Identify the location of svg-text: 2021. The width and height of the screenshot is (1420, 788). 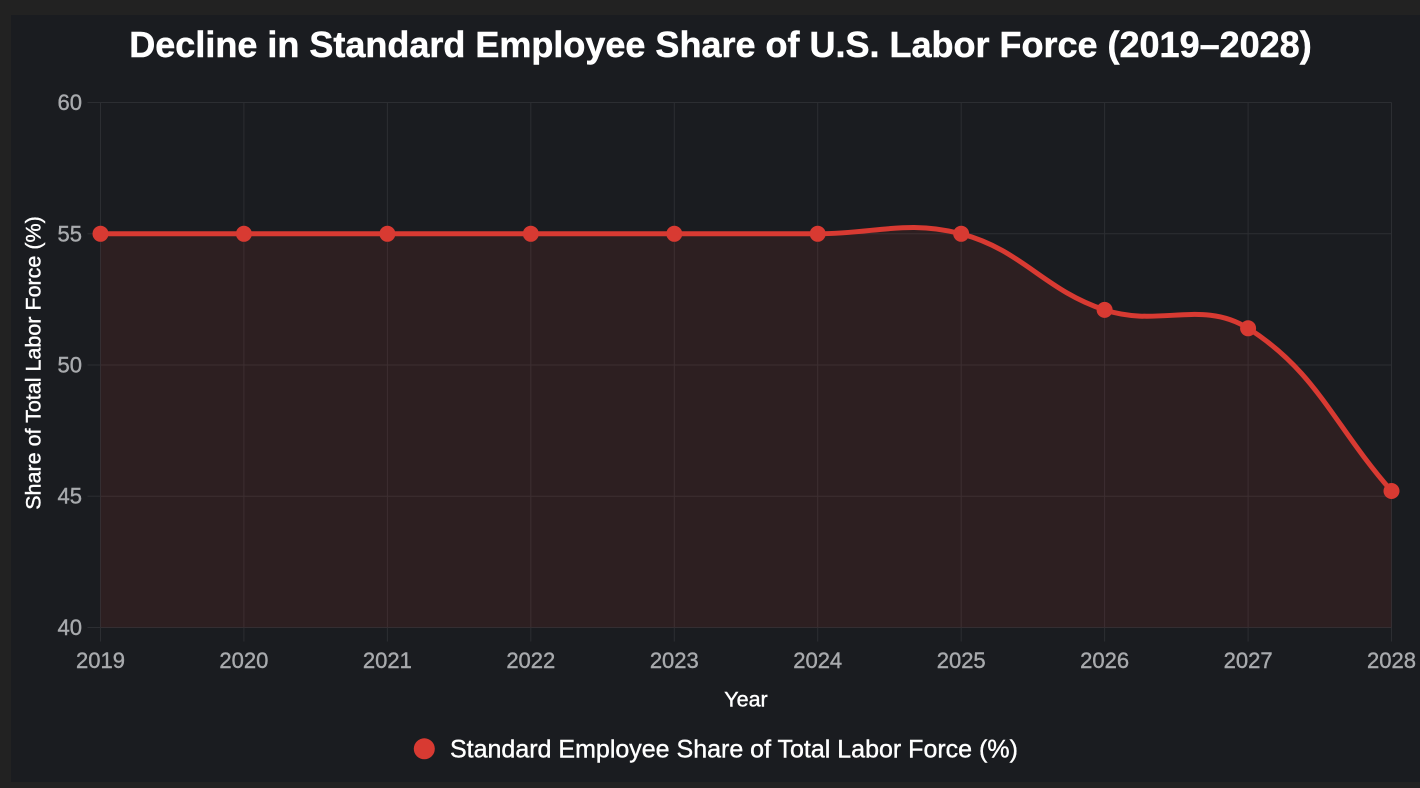
(387, 660).